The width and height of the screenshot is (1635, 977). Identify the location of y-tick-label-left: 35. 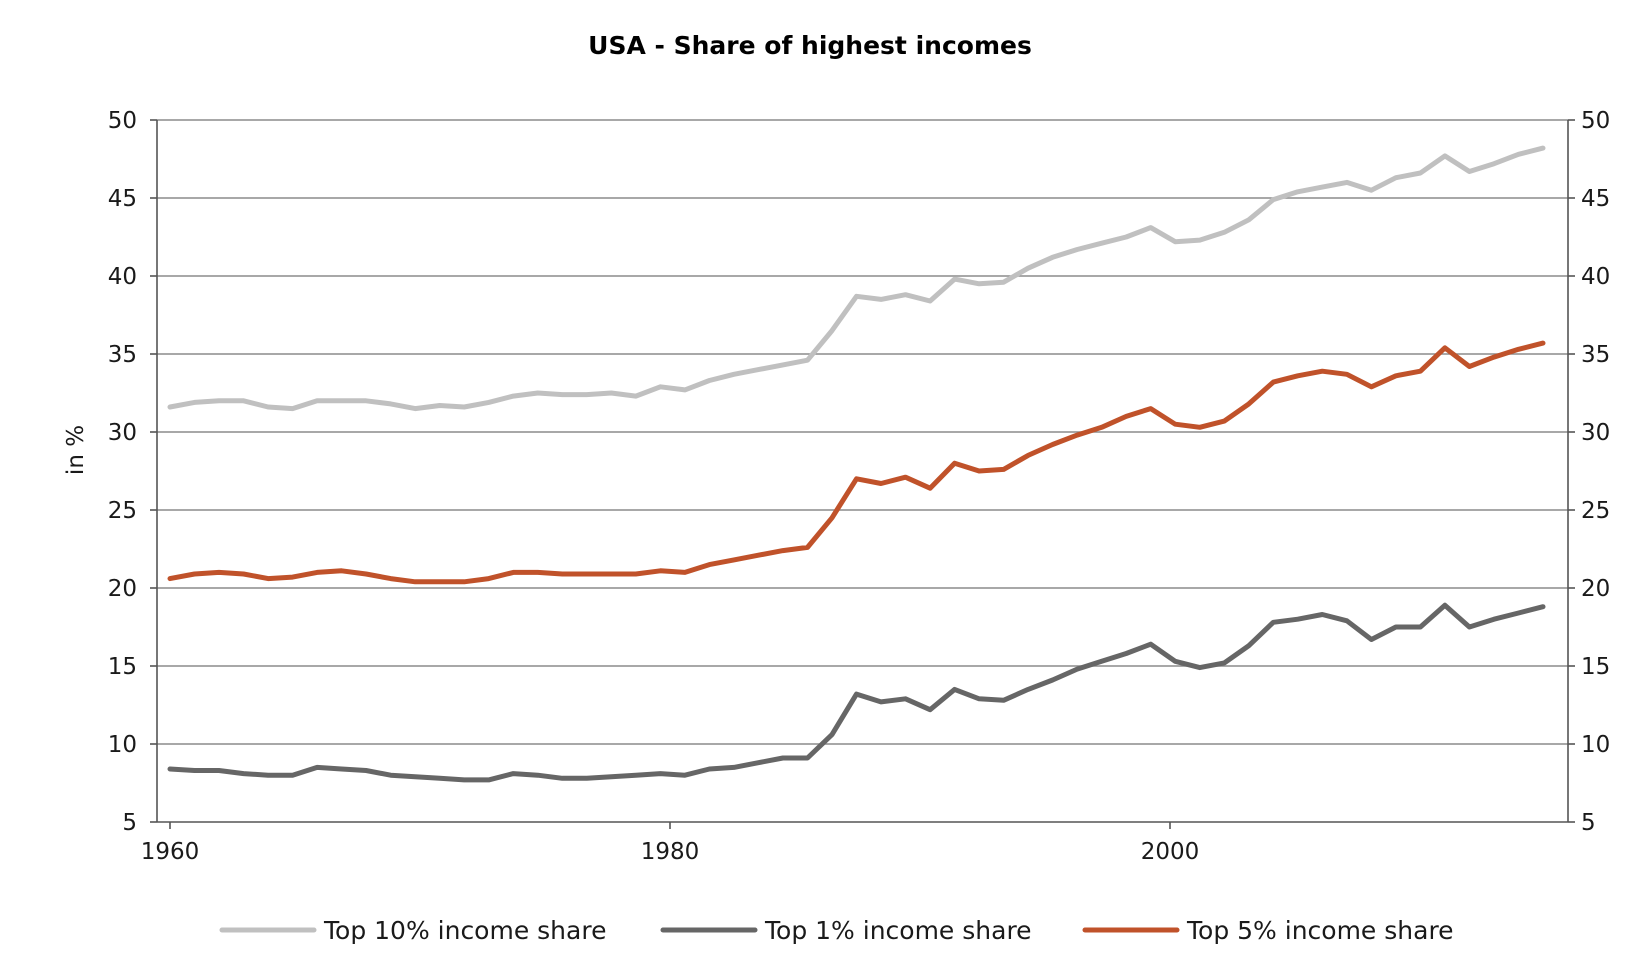
(122, 355).